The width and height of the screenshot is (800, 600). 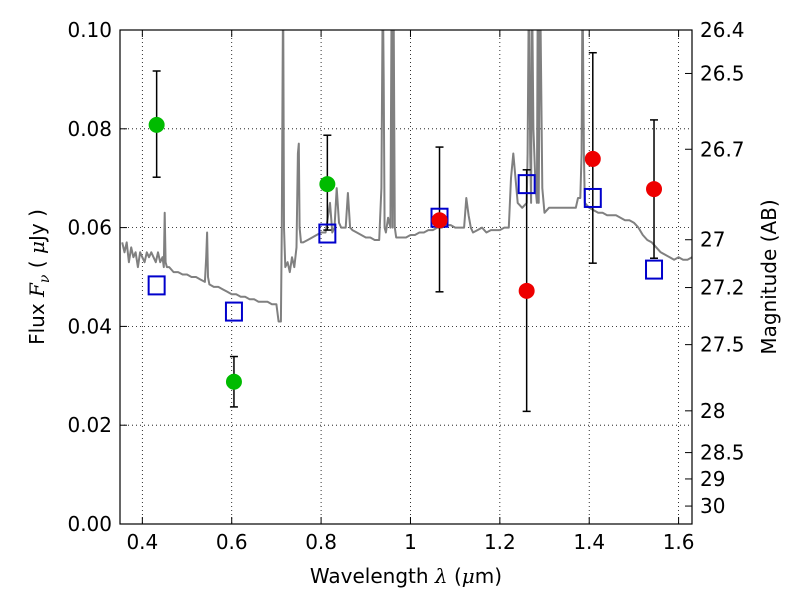 What do you see at coordinates (500, 542) in the screenshot?
I see `x-tick-label: 1.2` at bounding box center [500, 542].